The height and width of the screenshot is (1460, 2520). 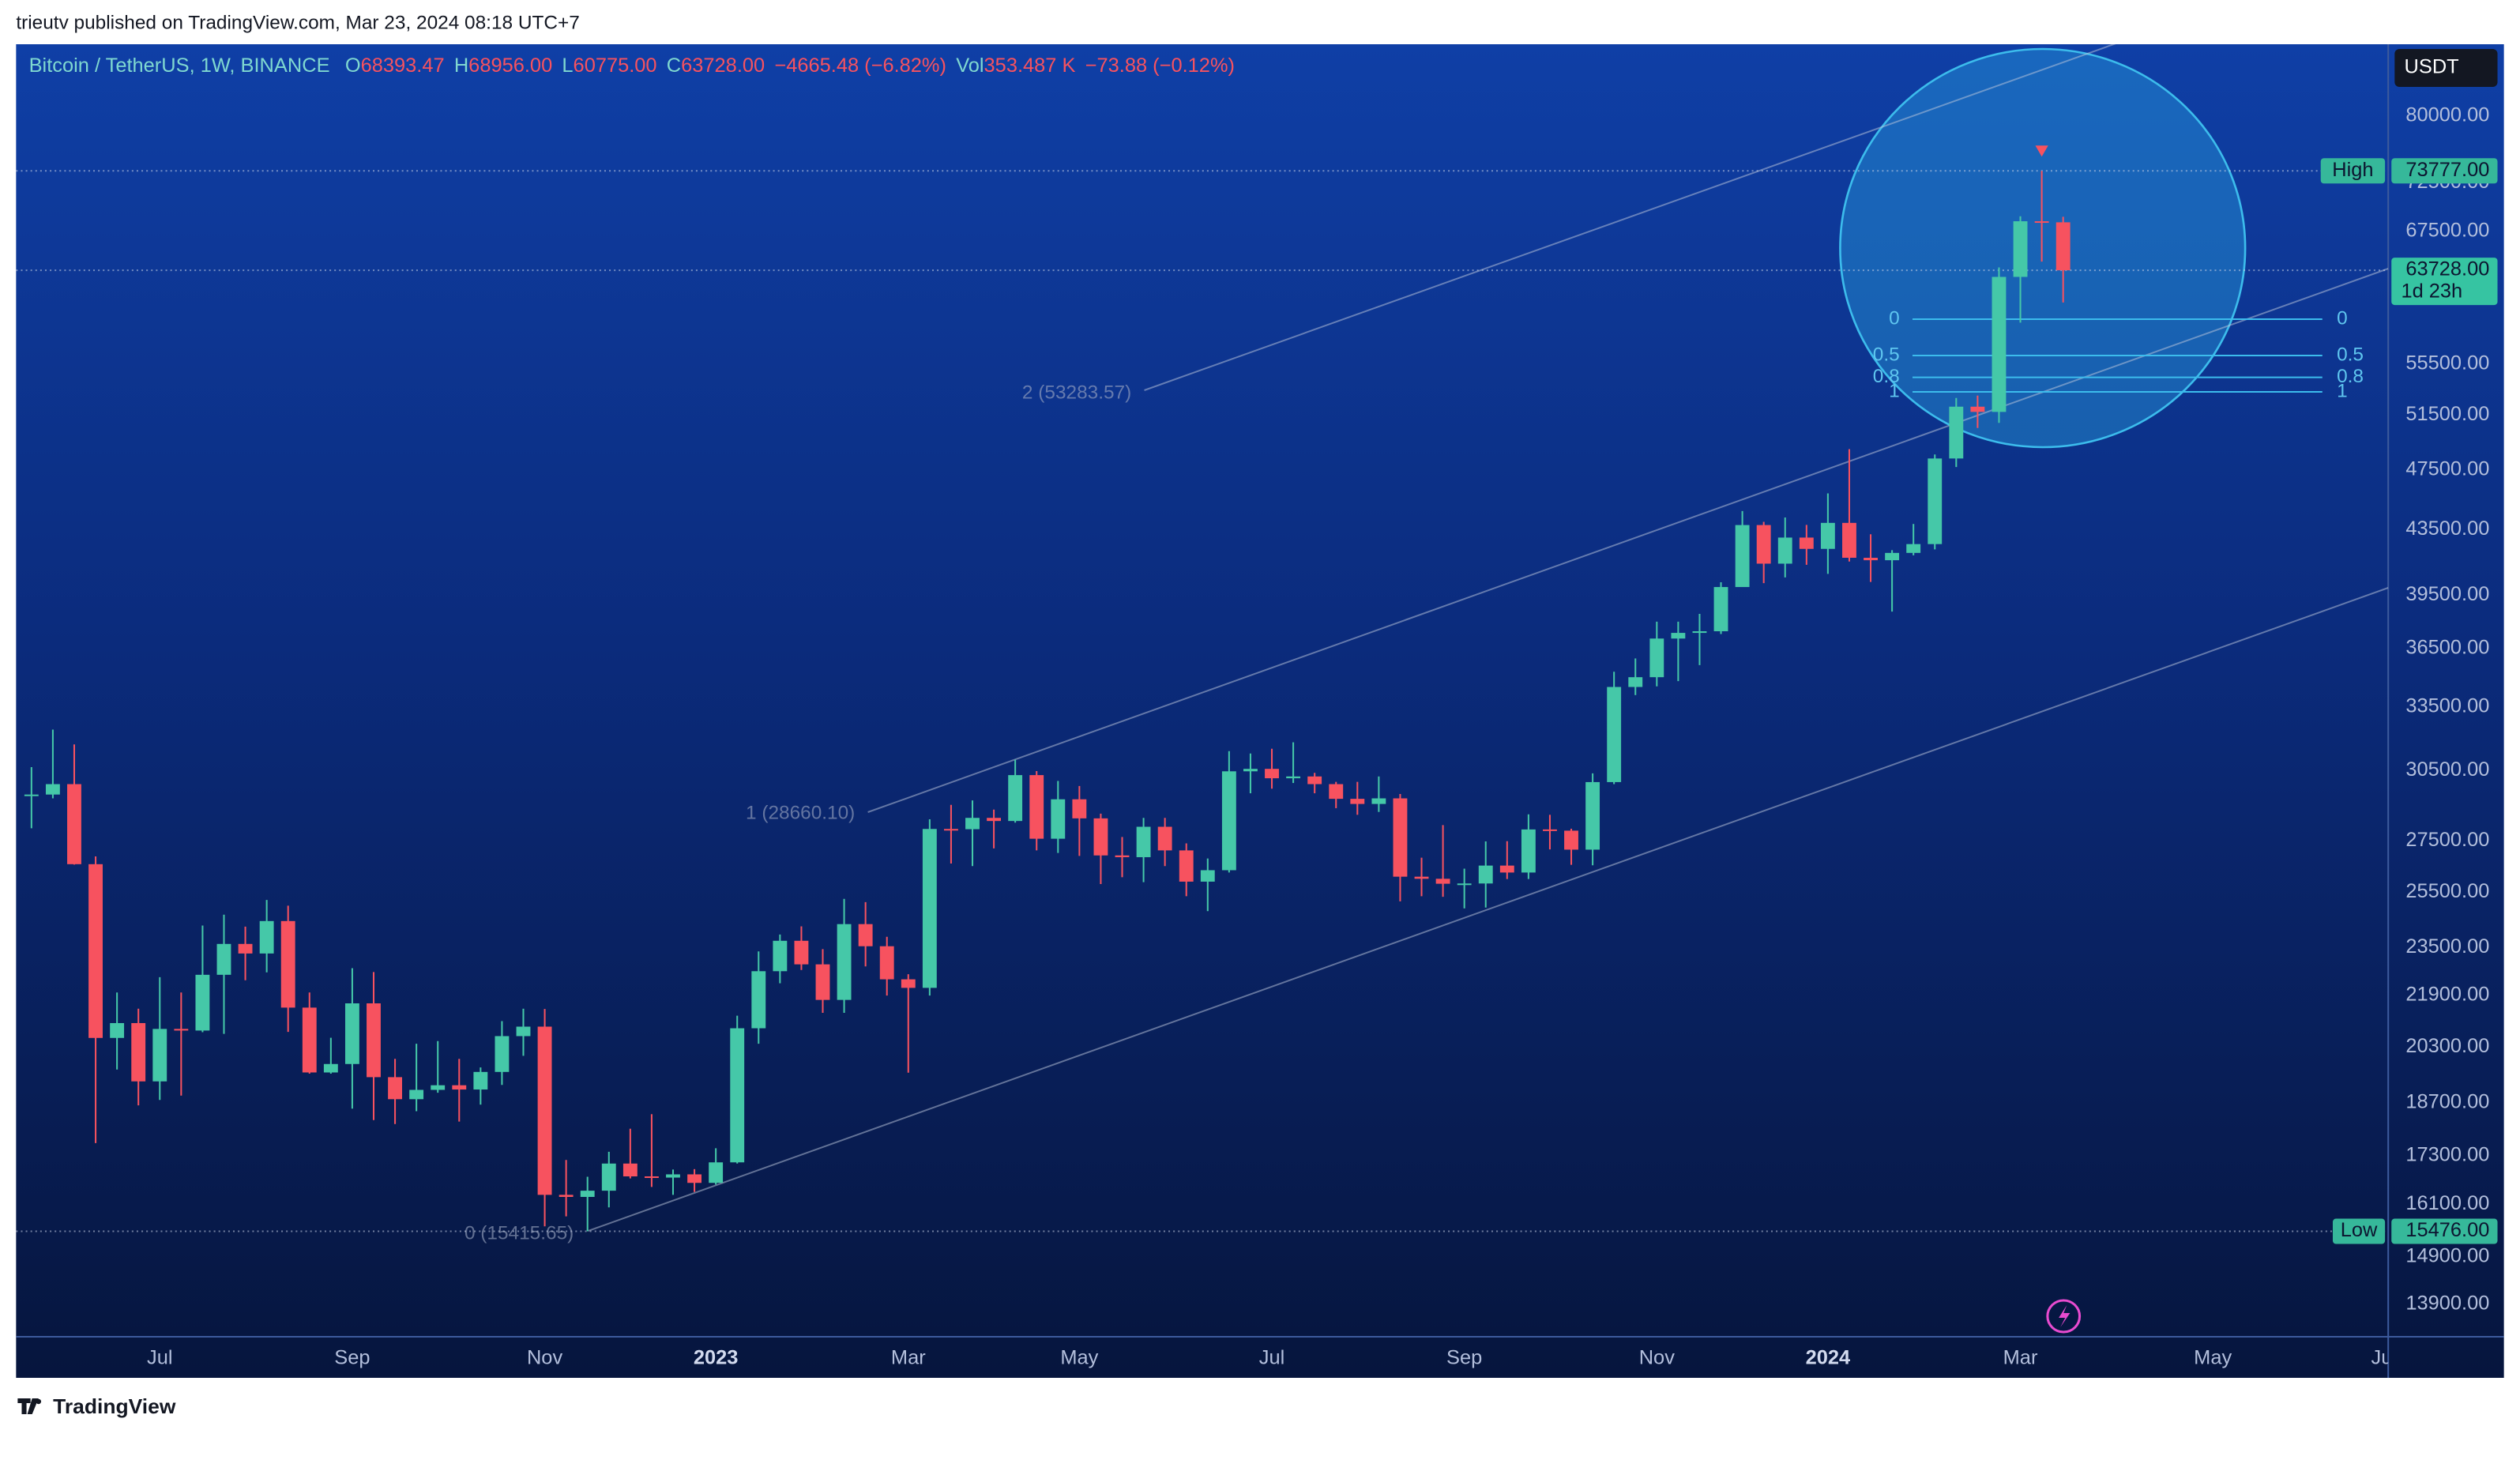 I want to click on y-tick-label: 27500.00, so click(x=2447, y=840).